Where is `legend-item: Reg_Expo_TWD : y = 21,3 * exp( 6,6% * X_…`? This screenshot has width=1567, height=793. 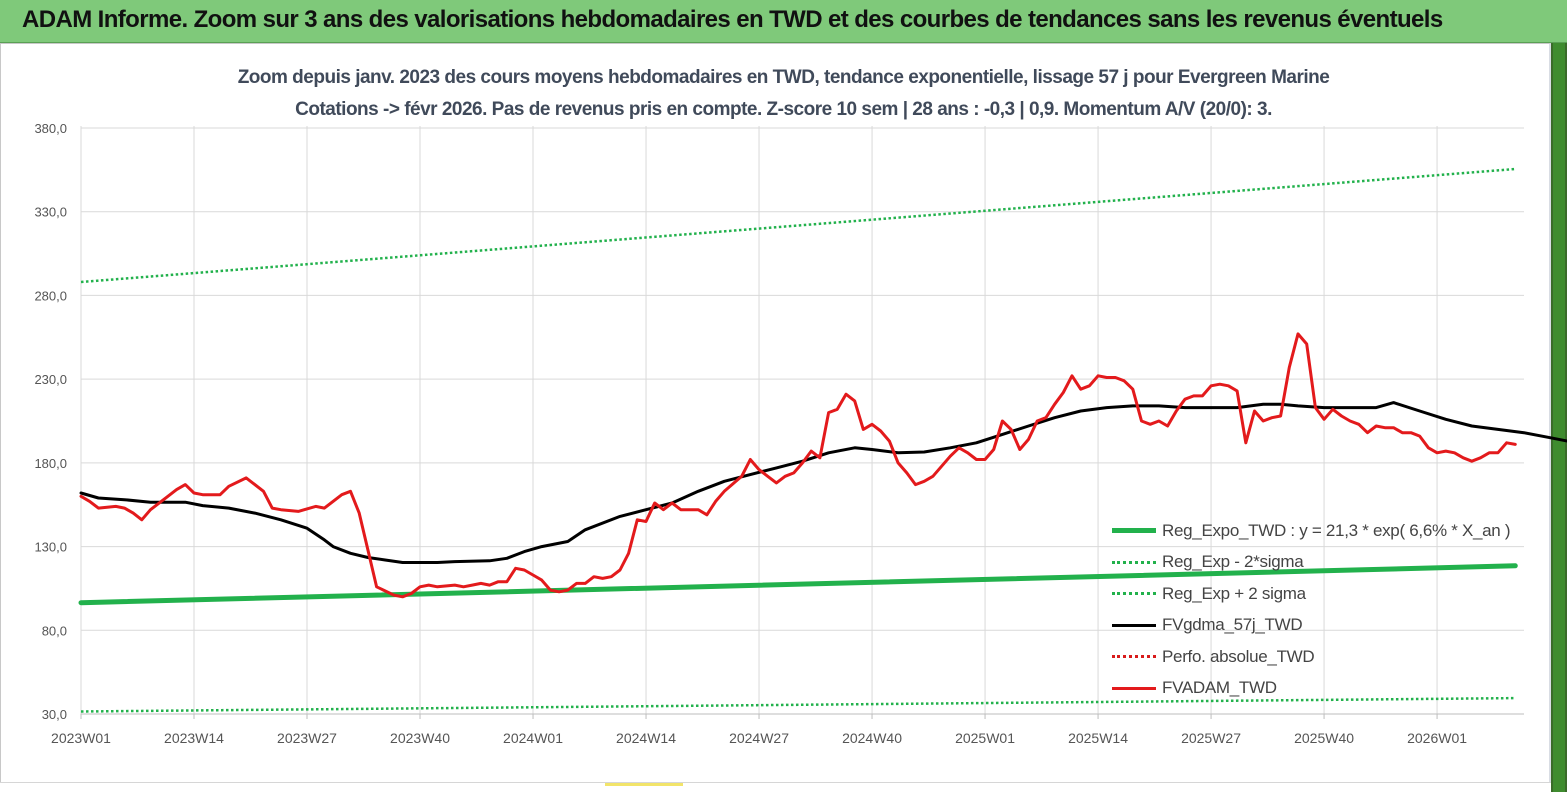 legend-item: Reg_Expo_TWD : y = 21,3 * exp( 6,6% * X_… is located at coordinates (1311, 531).